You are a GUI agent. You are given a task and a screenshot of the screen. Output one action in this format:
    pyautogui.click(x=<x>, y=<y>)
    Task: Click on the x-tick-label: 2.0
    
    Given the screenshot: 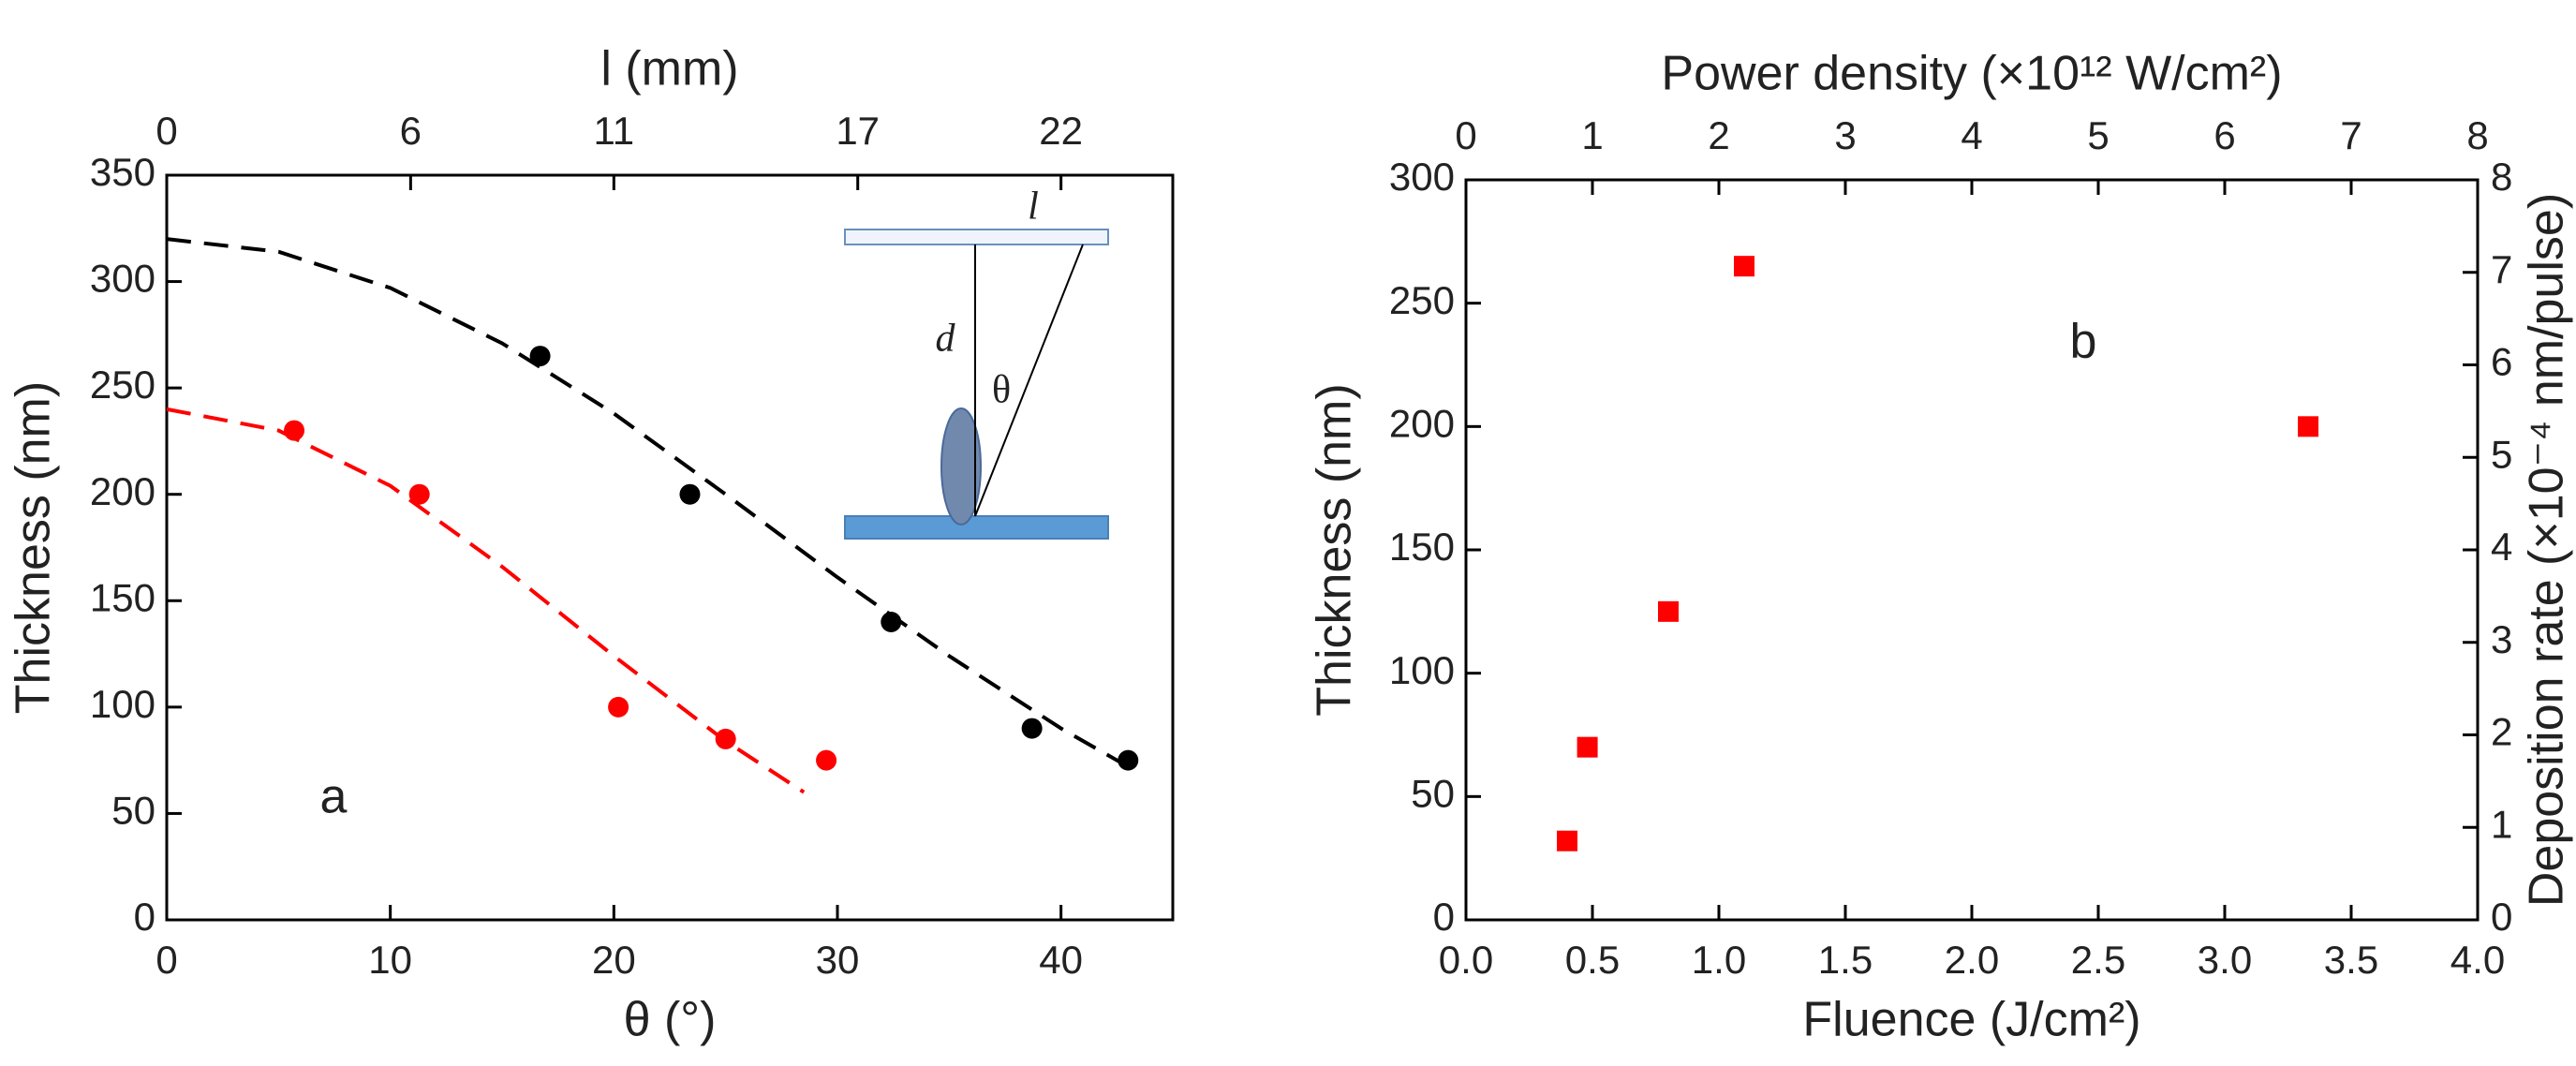 What is the action you would take?
    pyautogui.click(x=1972, y=960)
    